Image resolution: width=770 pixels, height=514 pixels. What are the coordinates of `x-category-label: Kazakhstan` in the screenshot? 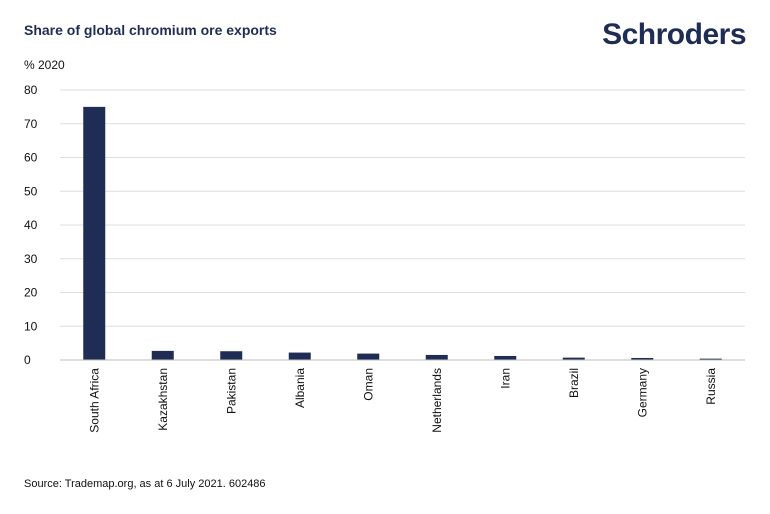 It's located at (163, 399).